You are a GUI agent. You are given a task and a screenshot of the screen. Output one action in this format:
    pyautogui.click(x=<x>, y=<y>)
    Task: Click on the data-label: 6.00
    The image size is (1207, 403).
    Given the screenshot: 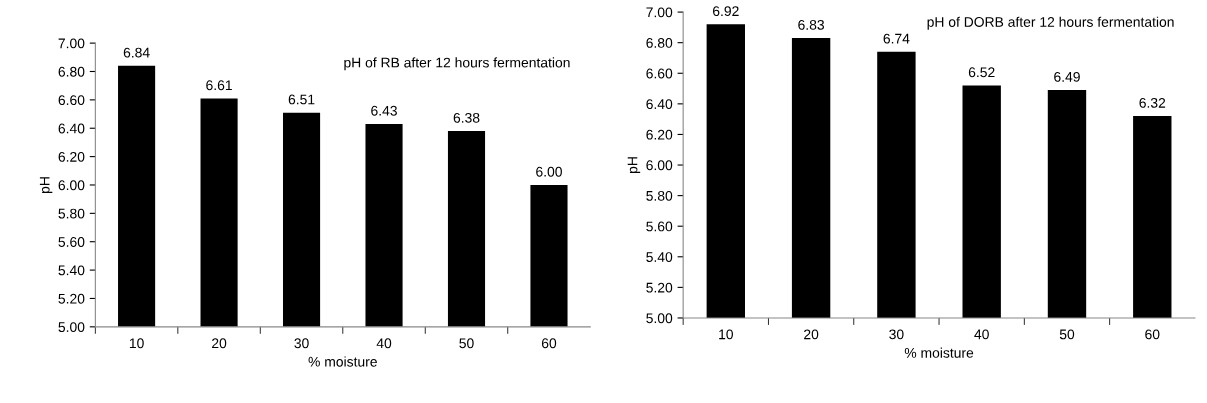 What is the action you would take?
    pyautogui.click(x=549, y=171)
    